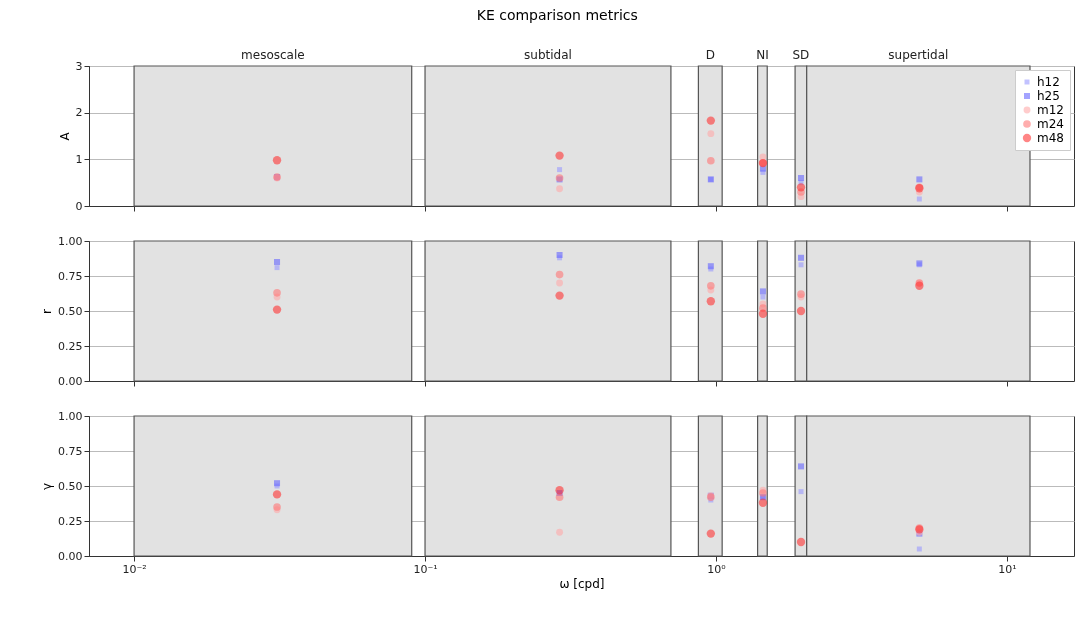 The image size is (1089, 635). I want to click on band-label: SD, so click(801, 55).